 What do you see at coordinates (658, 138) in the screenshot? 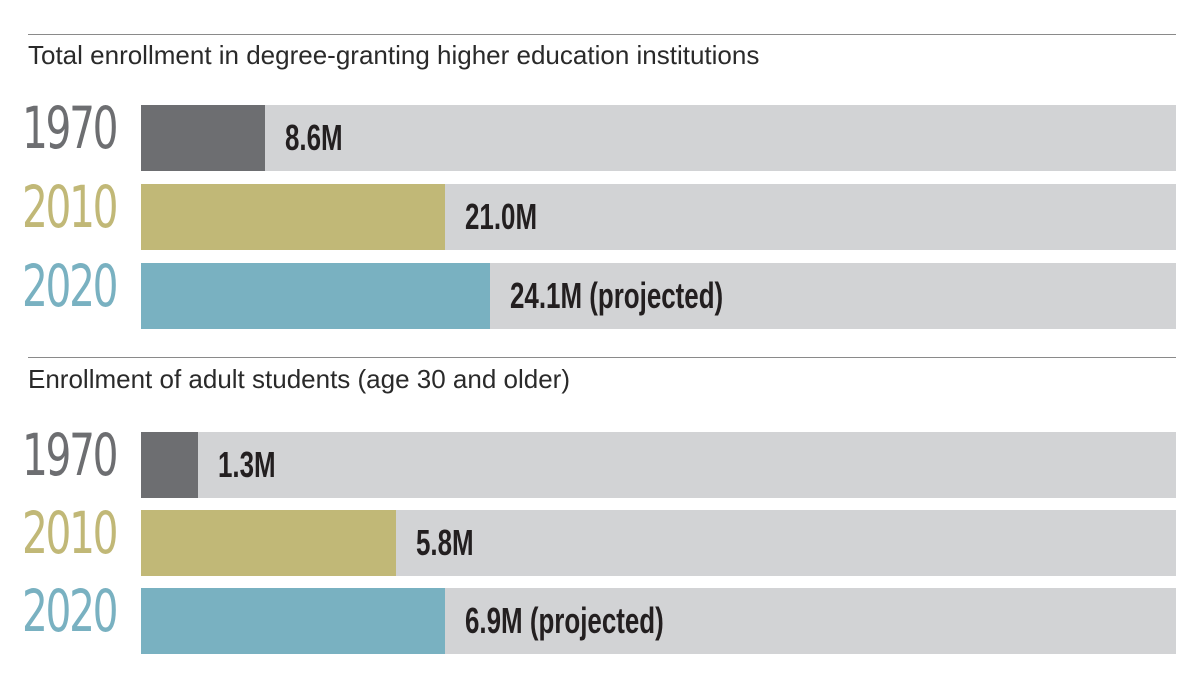
I see `chart-1-track-1970: 8.6M` at bounding box center [658, 138].